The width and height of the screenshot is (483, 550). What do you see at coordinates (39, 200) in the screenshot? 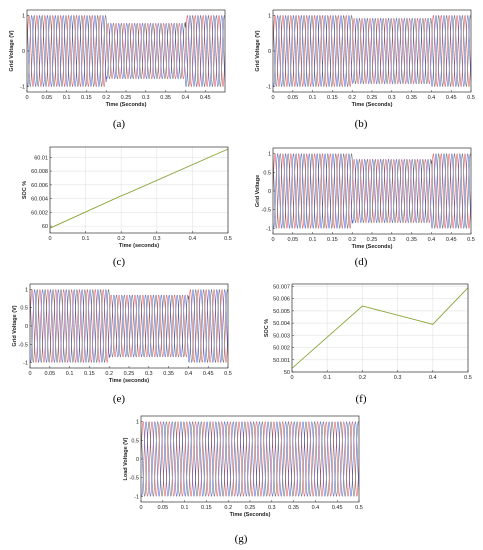
I see `y-tick-label: 60.004` at bounding box center [39, 200].